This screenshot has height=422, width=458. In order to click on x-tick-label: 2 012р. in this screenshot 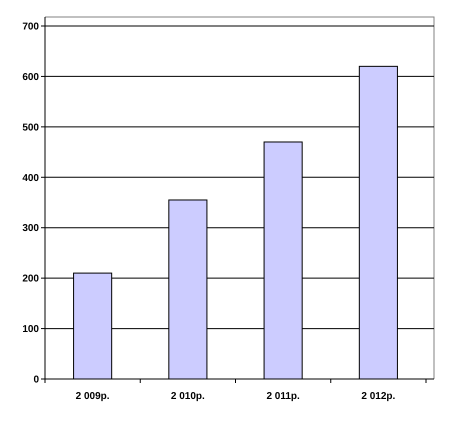, I will do `click(378, 396)`.